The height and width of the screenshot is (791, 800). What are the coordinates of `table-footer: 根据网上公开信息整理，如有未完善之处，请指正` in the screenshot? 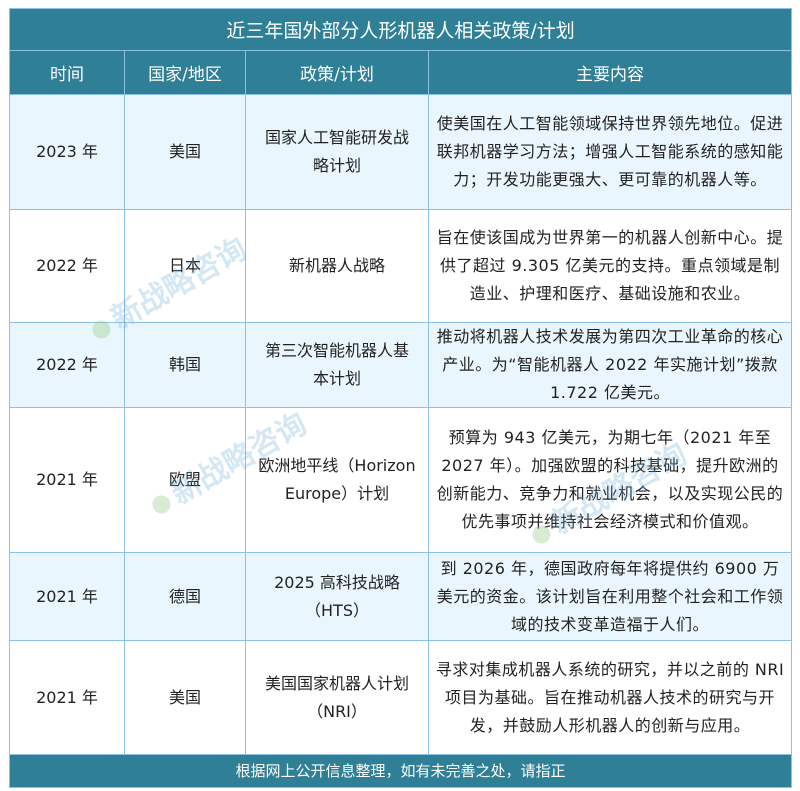 It's located at (400, 771).